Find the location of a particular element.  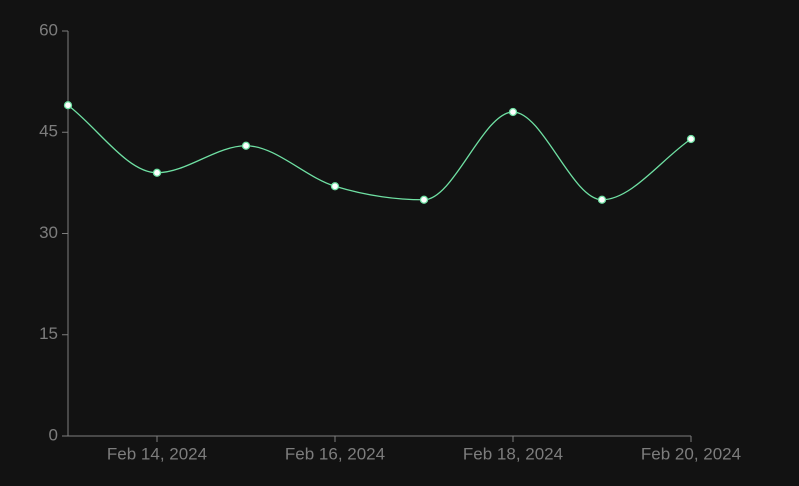

y-tick-label: 15 is located at coordinates (48, 333).